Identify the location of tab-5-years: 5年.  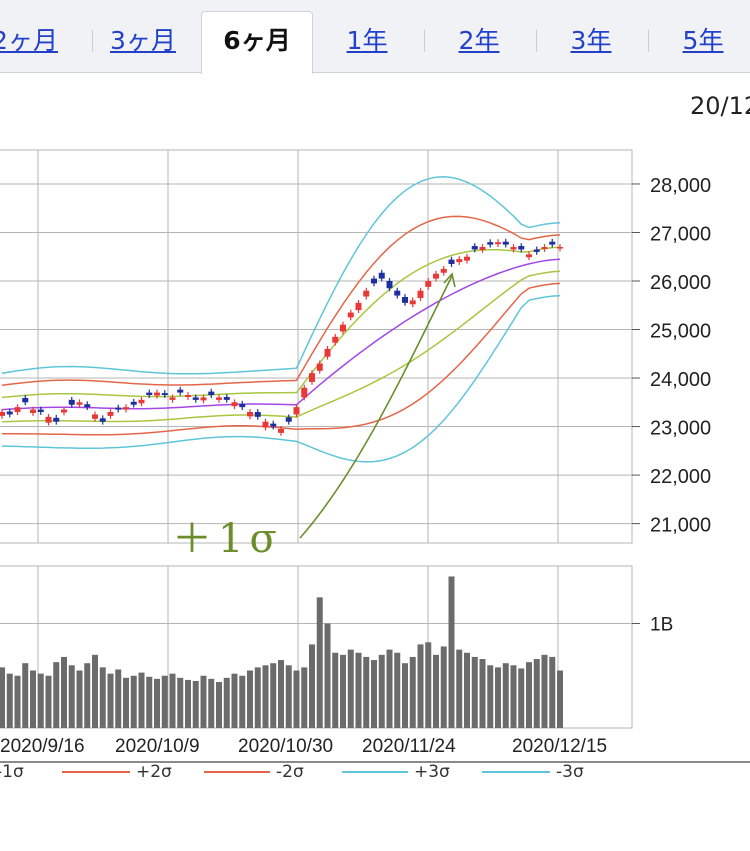
(703, 40).